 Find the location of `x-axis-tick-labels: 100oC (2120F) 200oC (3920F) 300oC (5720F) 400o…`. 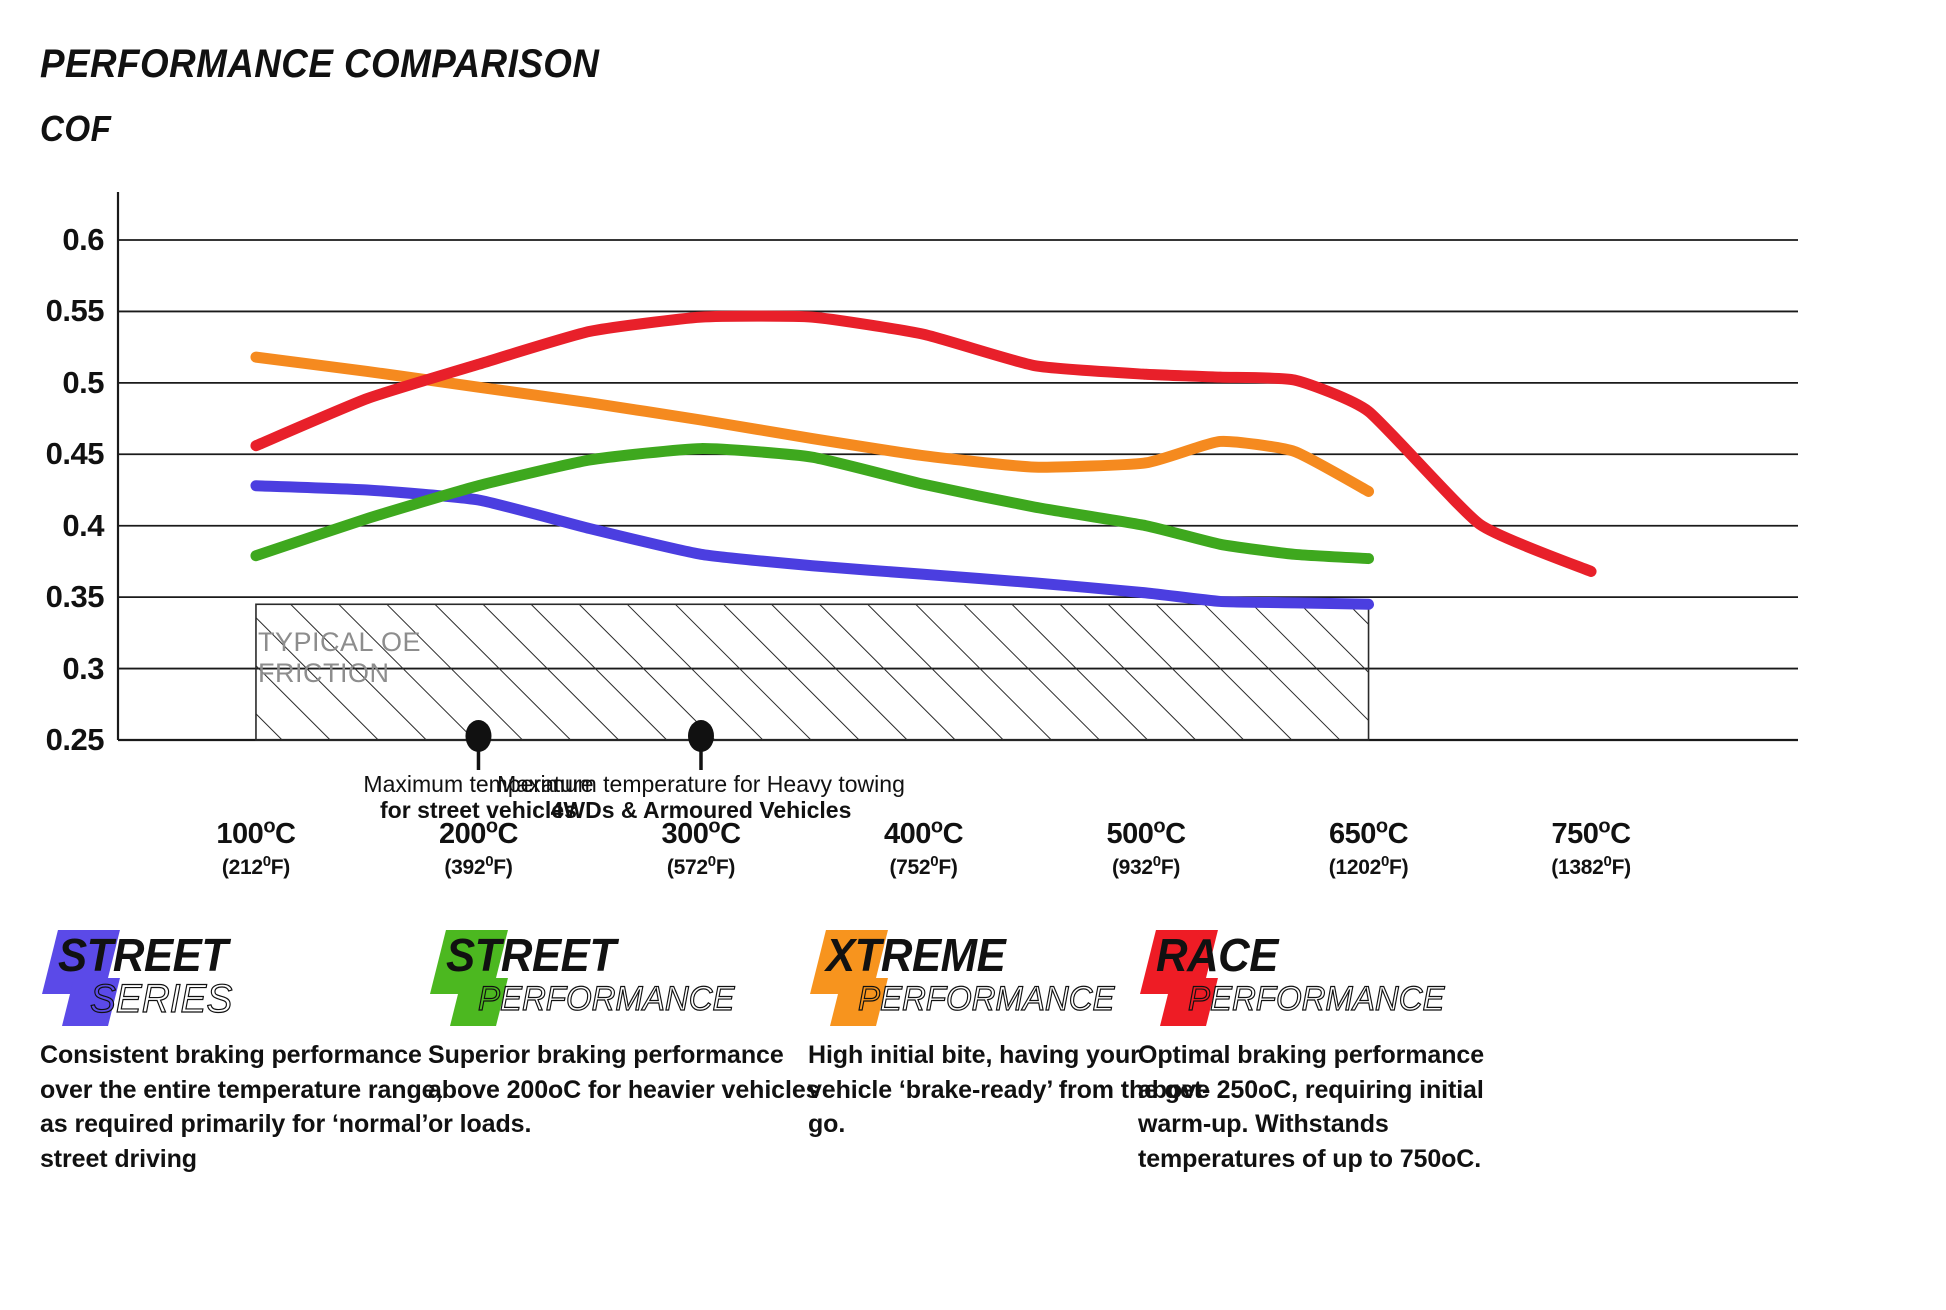

x-axis-tick-labels: 100oC (2120F) 200oC (3920F) 300oC (5720F) 400o… is located at coordinates (973, 866).